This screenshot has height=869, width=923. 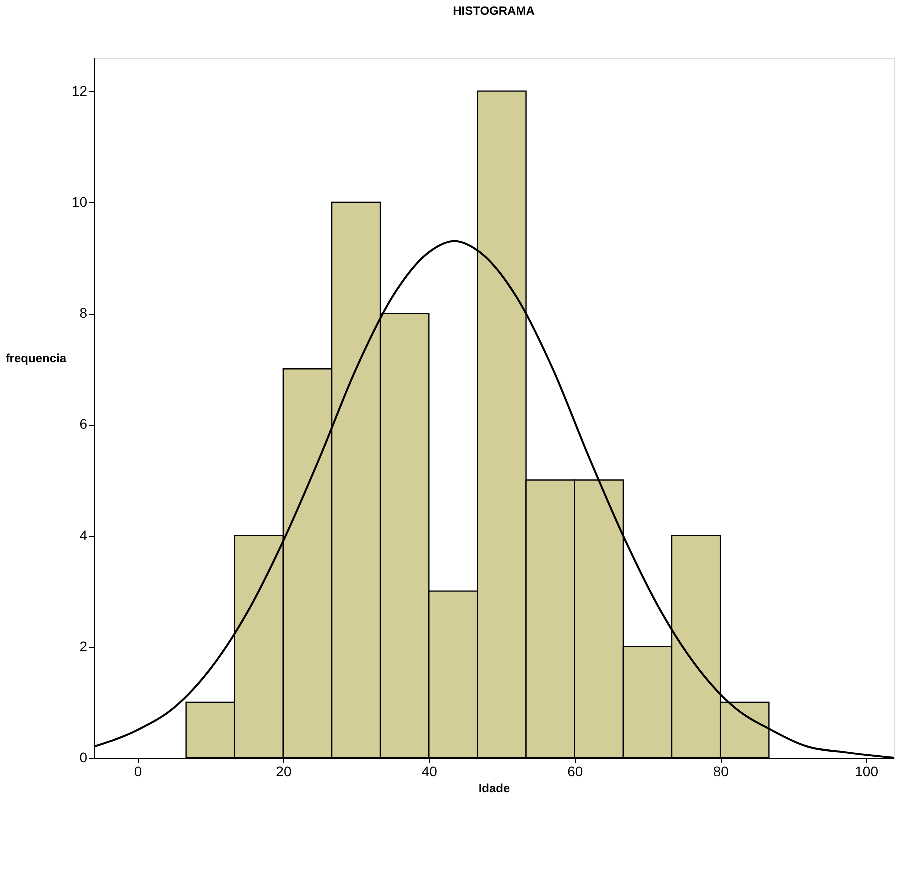 What do you see at coordinates (84, 424) in the screenshot?
I see `y-tick-label: 6` at bounding box center [84, 424].